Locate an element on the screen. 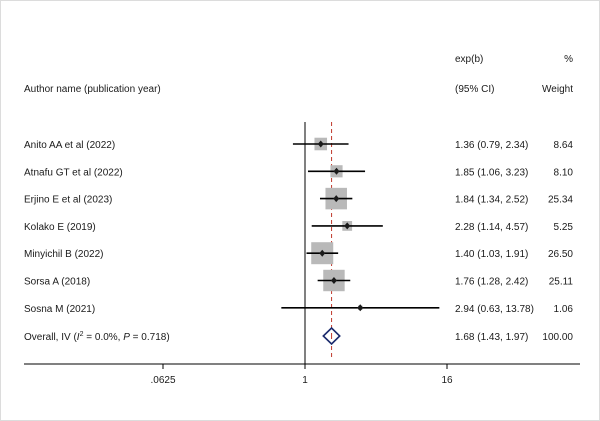  study-ci-text: 1.76 (1.28, 2.42) is located at coordinates (491, 282).